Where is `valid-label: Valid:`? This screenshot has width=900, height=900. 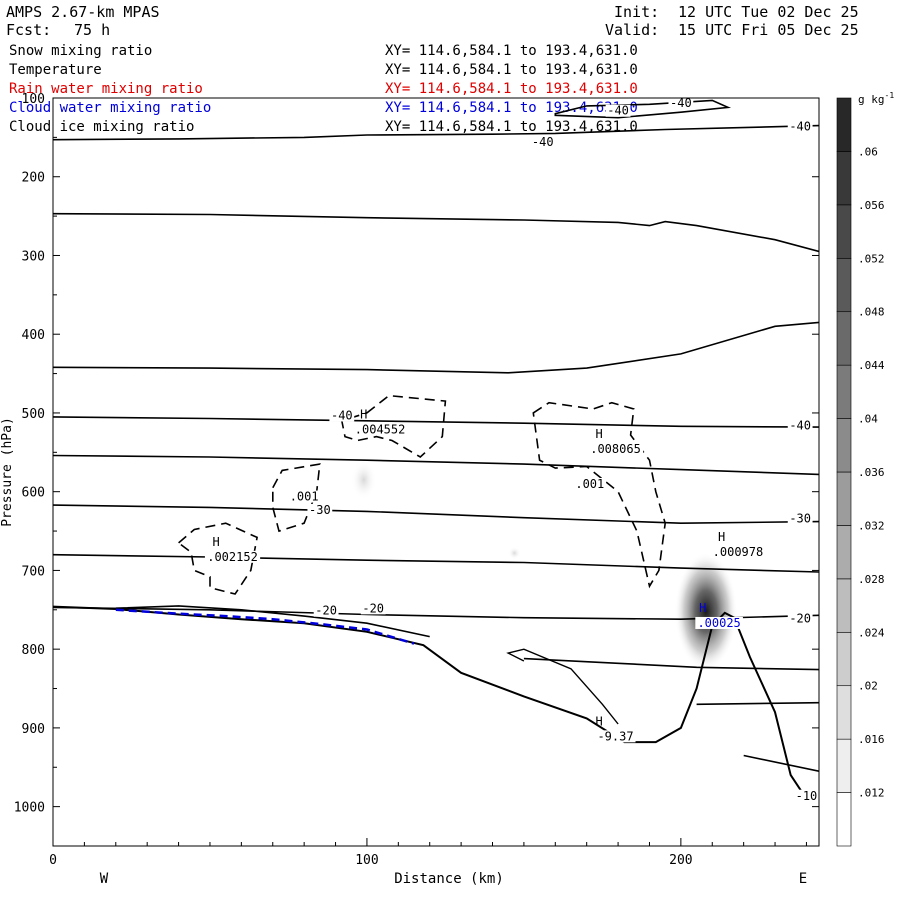 valid-label: Valid: is located at coordinates (632, 30).